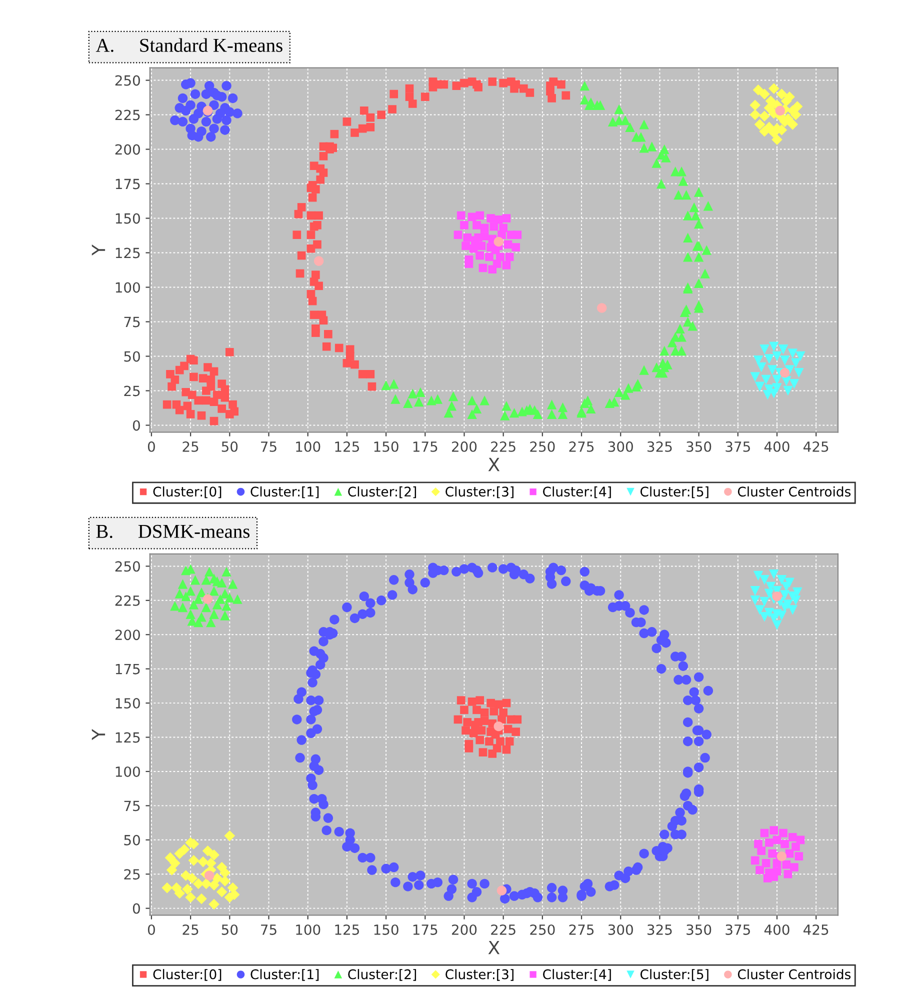  What do you see at coordinates (189, 45) in the screenshot?
I see `chart-title: A. Standard K-means` at bounding box center [189, 45].